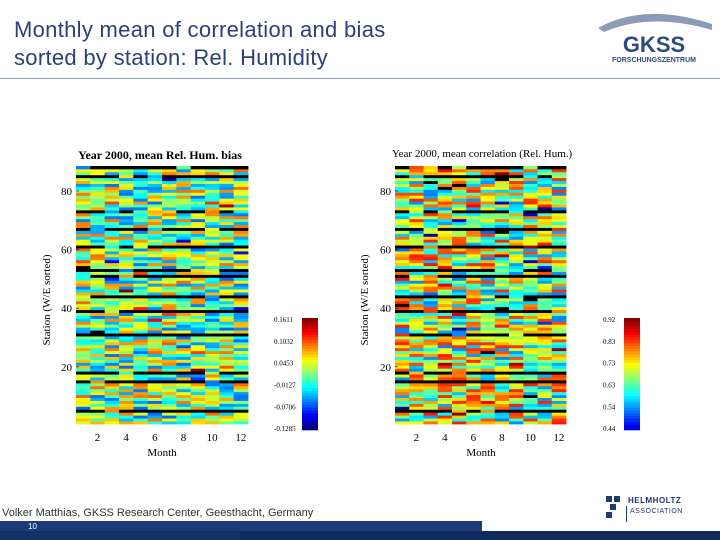 Image resolution: width=720 pixels, height=540 pixels. I want to click on helmholtz-logo-mark, so click(616, 509).